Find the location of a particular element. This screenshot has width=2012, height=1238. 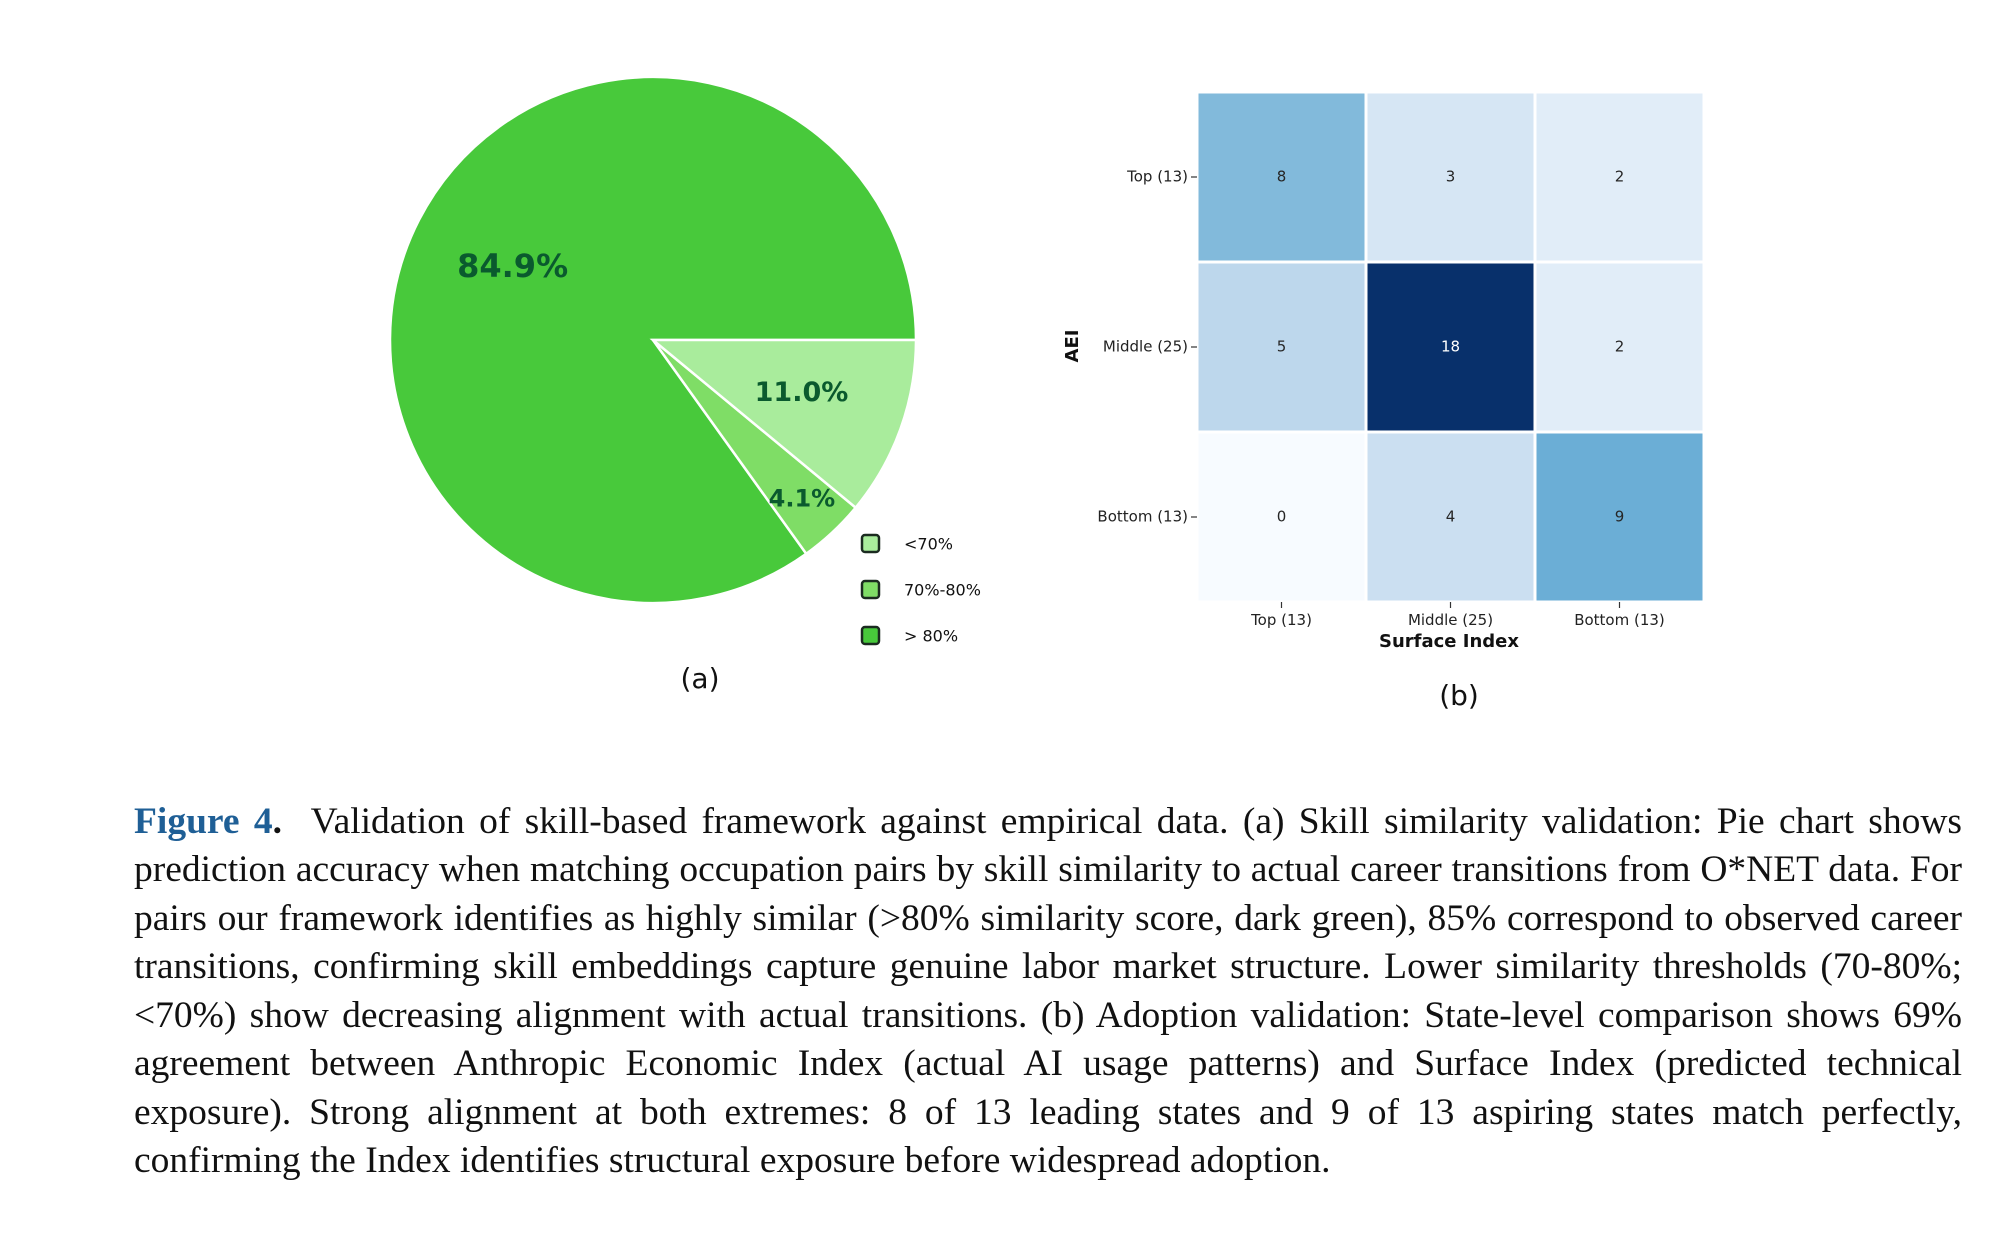

heatmap-value-r1-c1: 18 is located at coordinates (1450, 347).